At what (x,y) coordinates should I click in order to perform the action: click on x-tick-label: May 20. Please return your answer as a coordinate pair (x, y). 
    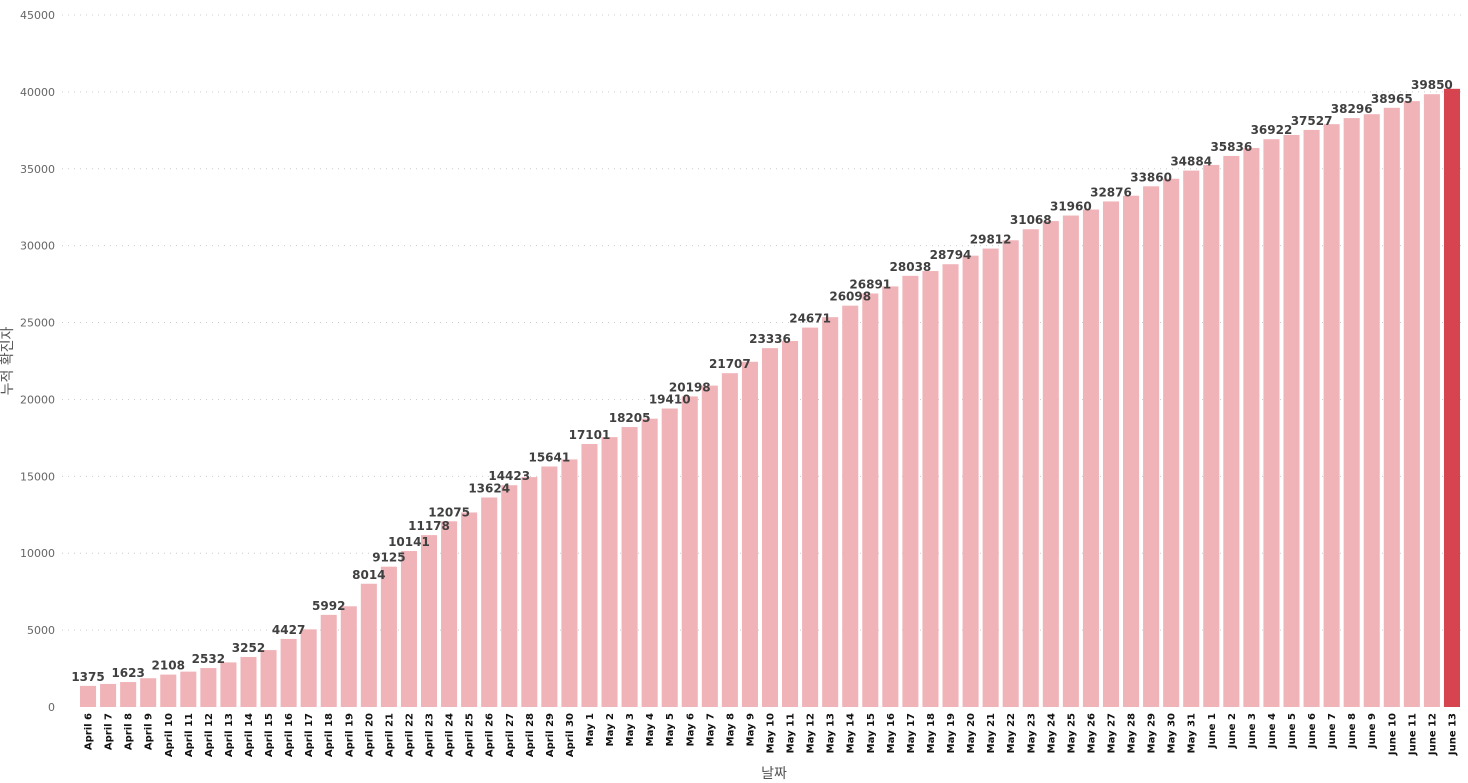
    Looking at the image, I should click on (971, 733).